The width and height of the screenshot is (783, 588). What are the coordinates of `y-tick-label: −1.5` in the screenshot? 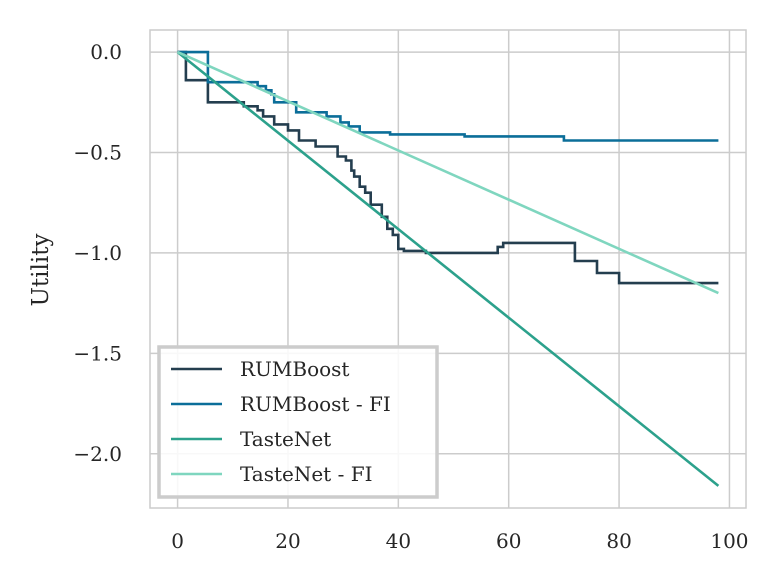 It's located at (97, 353).